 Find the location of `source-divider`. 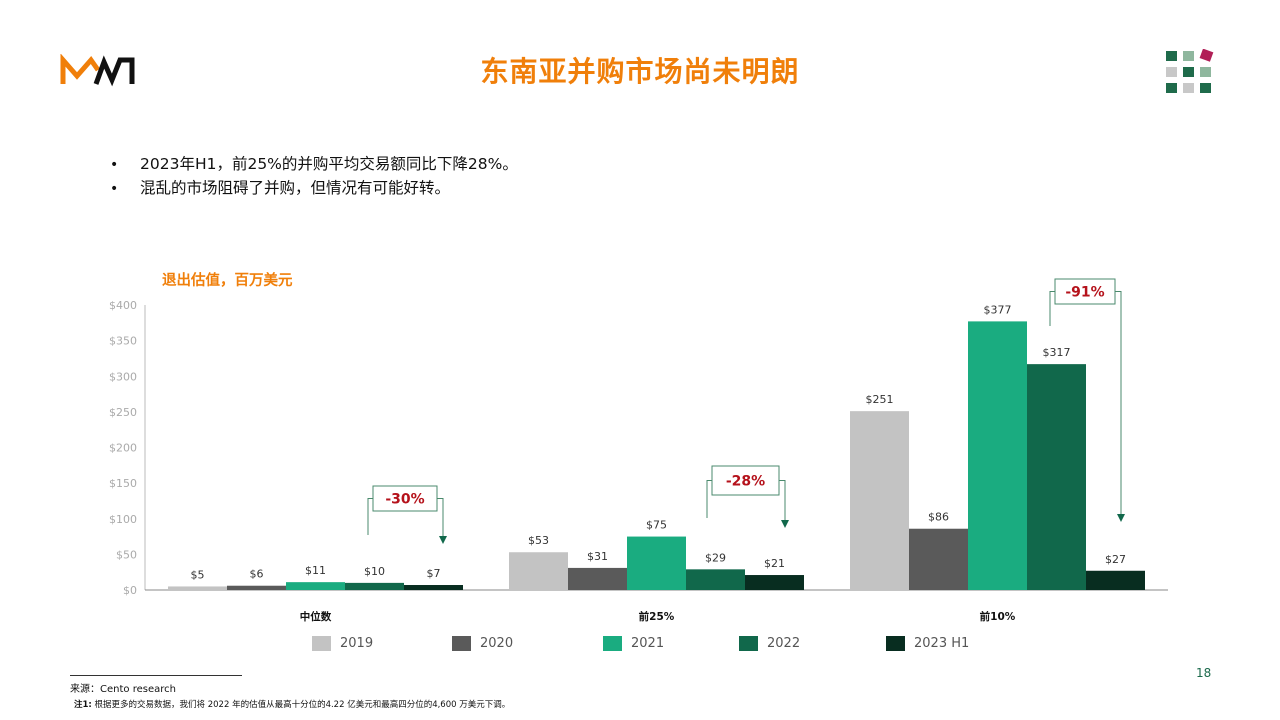

source-divider is located at coordinates (156, 675).